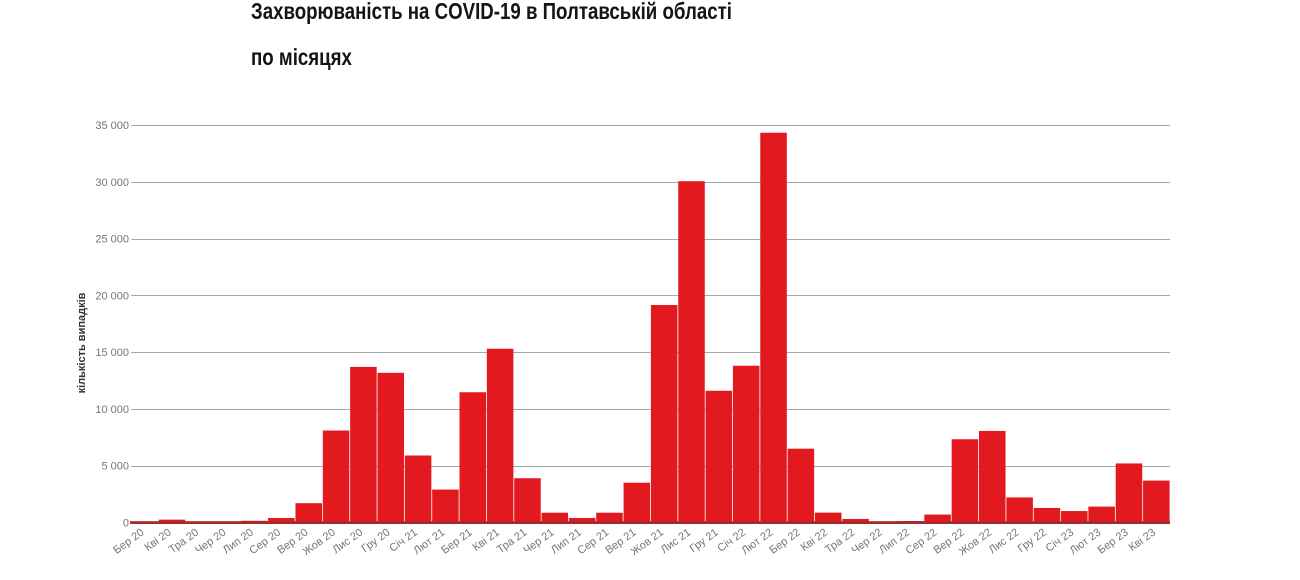  What do you see at coordinates (429, 542) in the screenshot?
I see `svg-text: Лют 21` at bounding box center [429, 542].